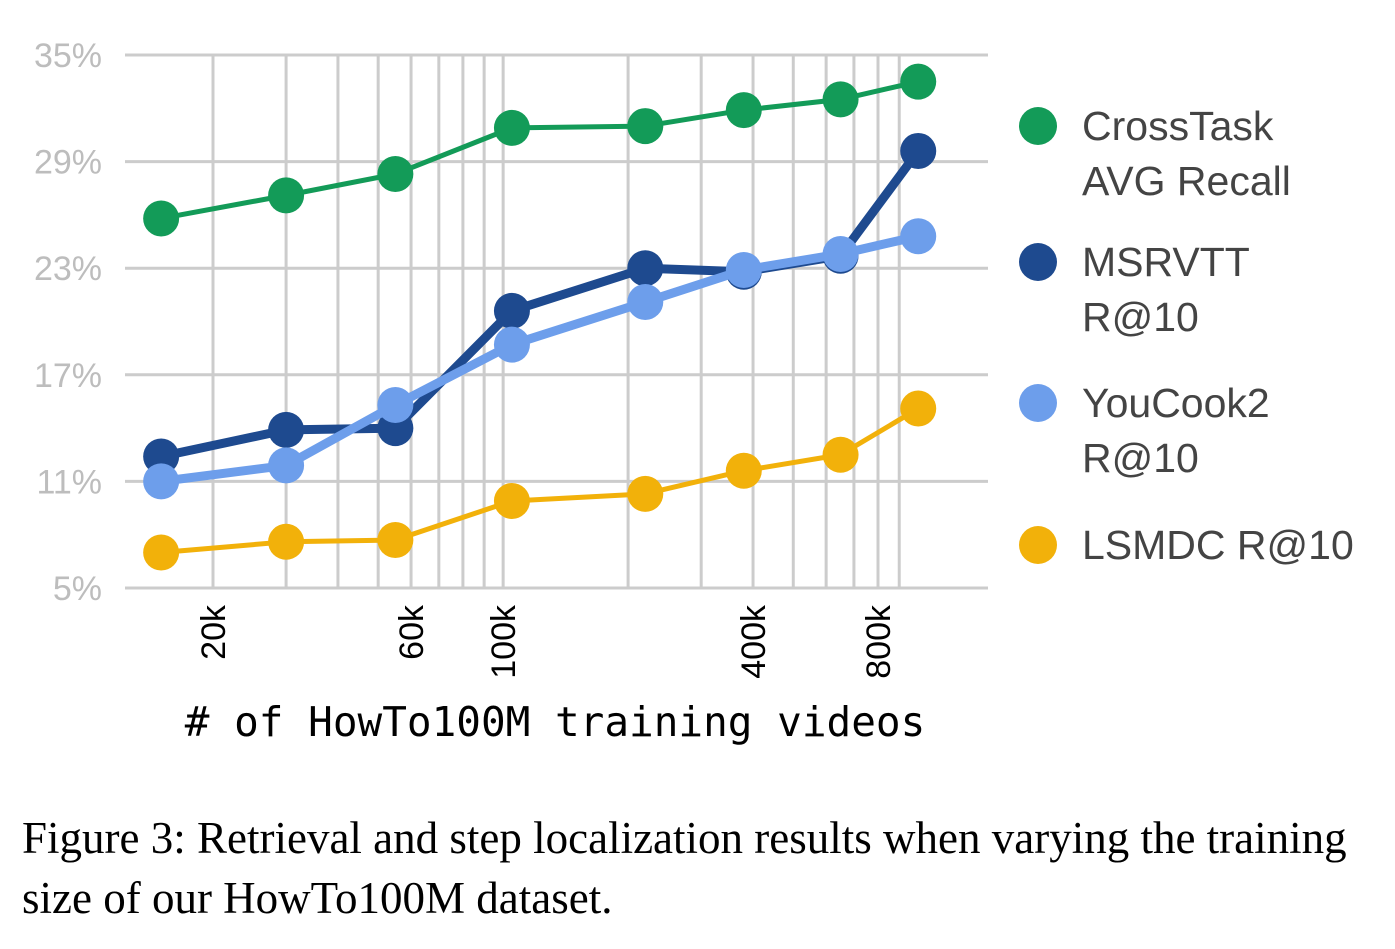 This screenshot has width=1395, height=949. I want to click on y-tick-label: 5%, so click(77, 589).